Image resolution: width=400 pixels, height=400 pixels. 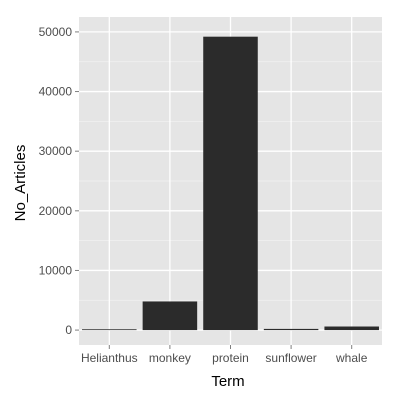 I want to click on bar-monkey, so click(x=170, y=316).